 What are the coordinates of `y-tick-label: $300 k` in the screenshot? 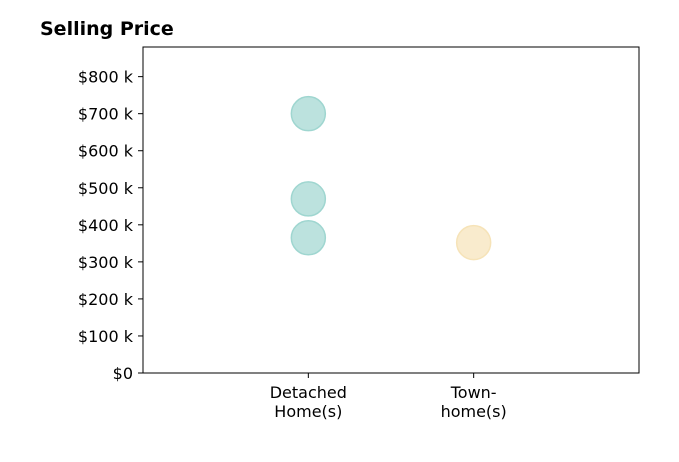 It's located at (106, 262).